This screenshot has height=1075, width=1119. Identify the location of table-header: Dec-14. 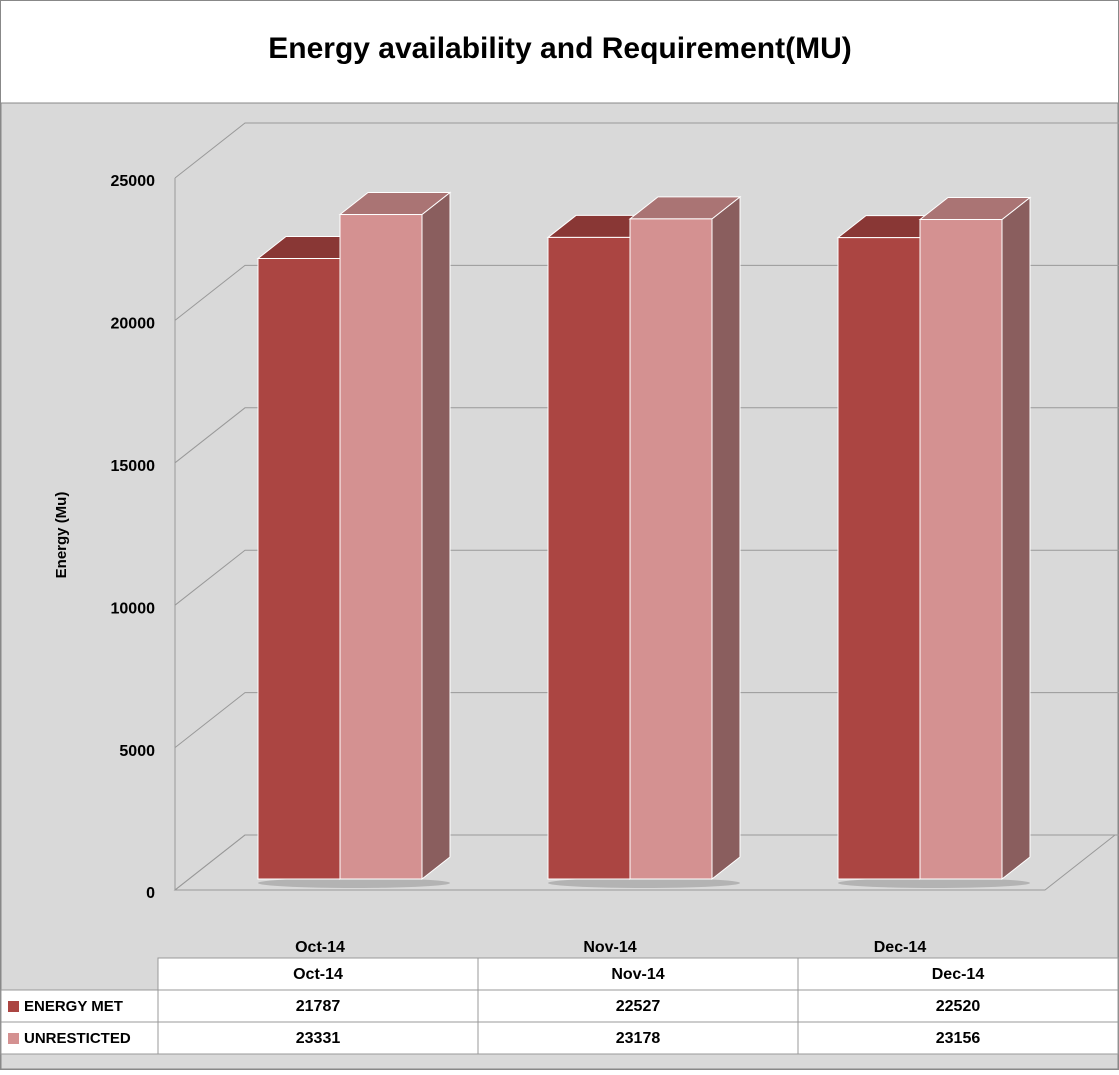
(958, 974).